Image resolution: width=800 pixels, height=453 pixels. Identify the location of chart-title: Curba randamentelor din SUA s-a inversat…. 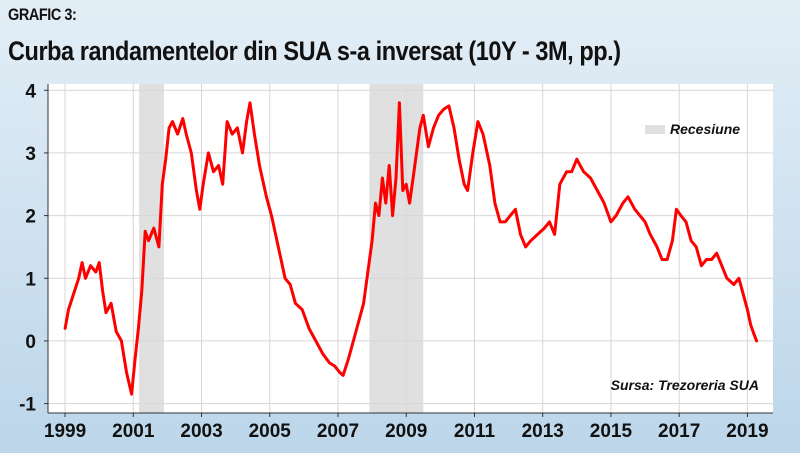
(314, 51).